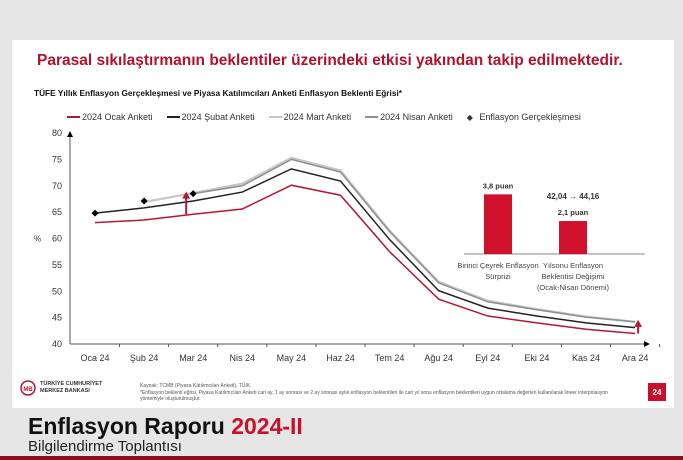 Image resolution: width=683 pixels, height=460 pixels. What do you see at coordinates (573, 265) in the screenshot?
I see `bar-category-label: Yılsonu Enflasyon` at bounding box center [573, 265].